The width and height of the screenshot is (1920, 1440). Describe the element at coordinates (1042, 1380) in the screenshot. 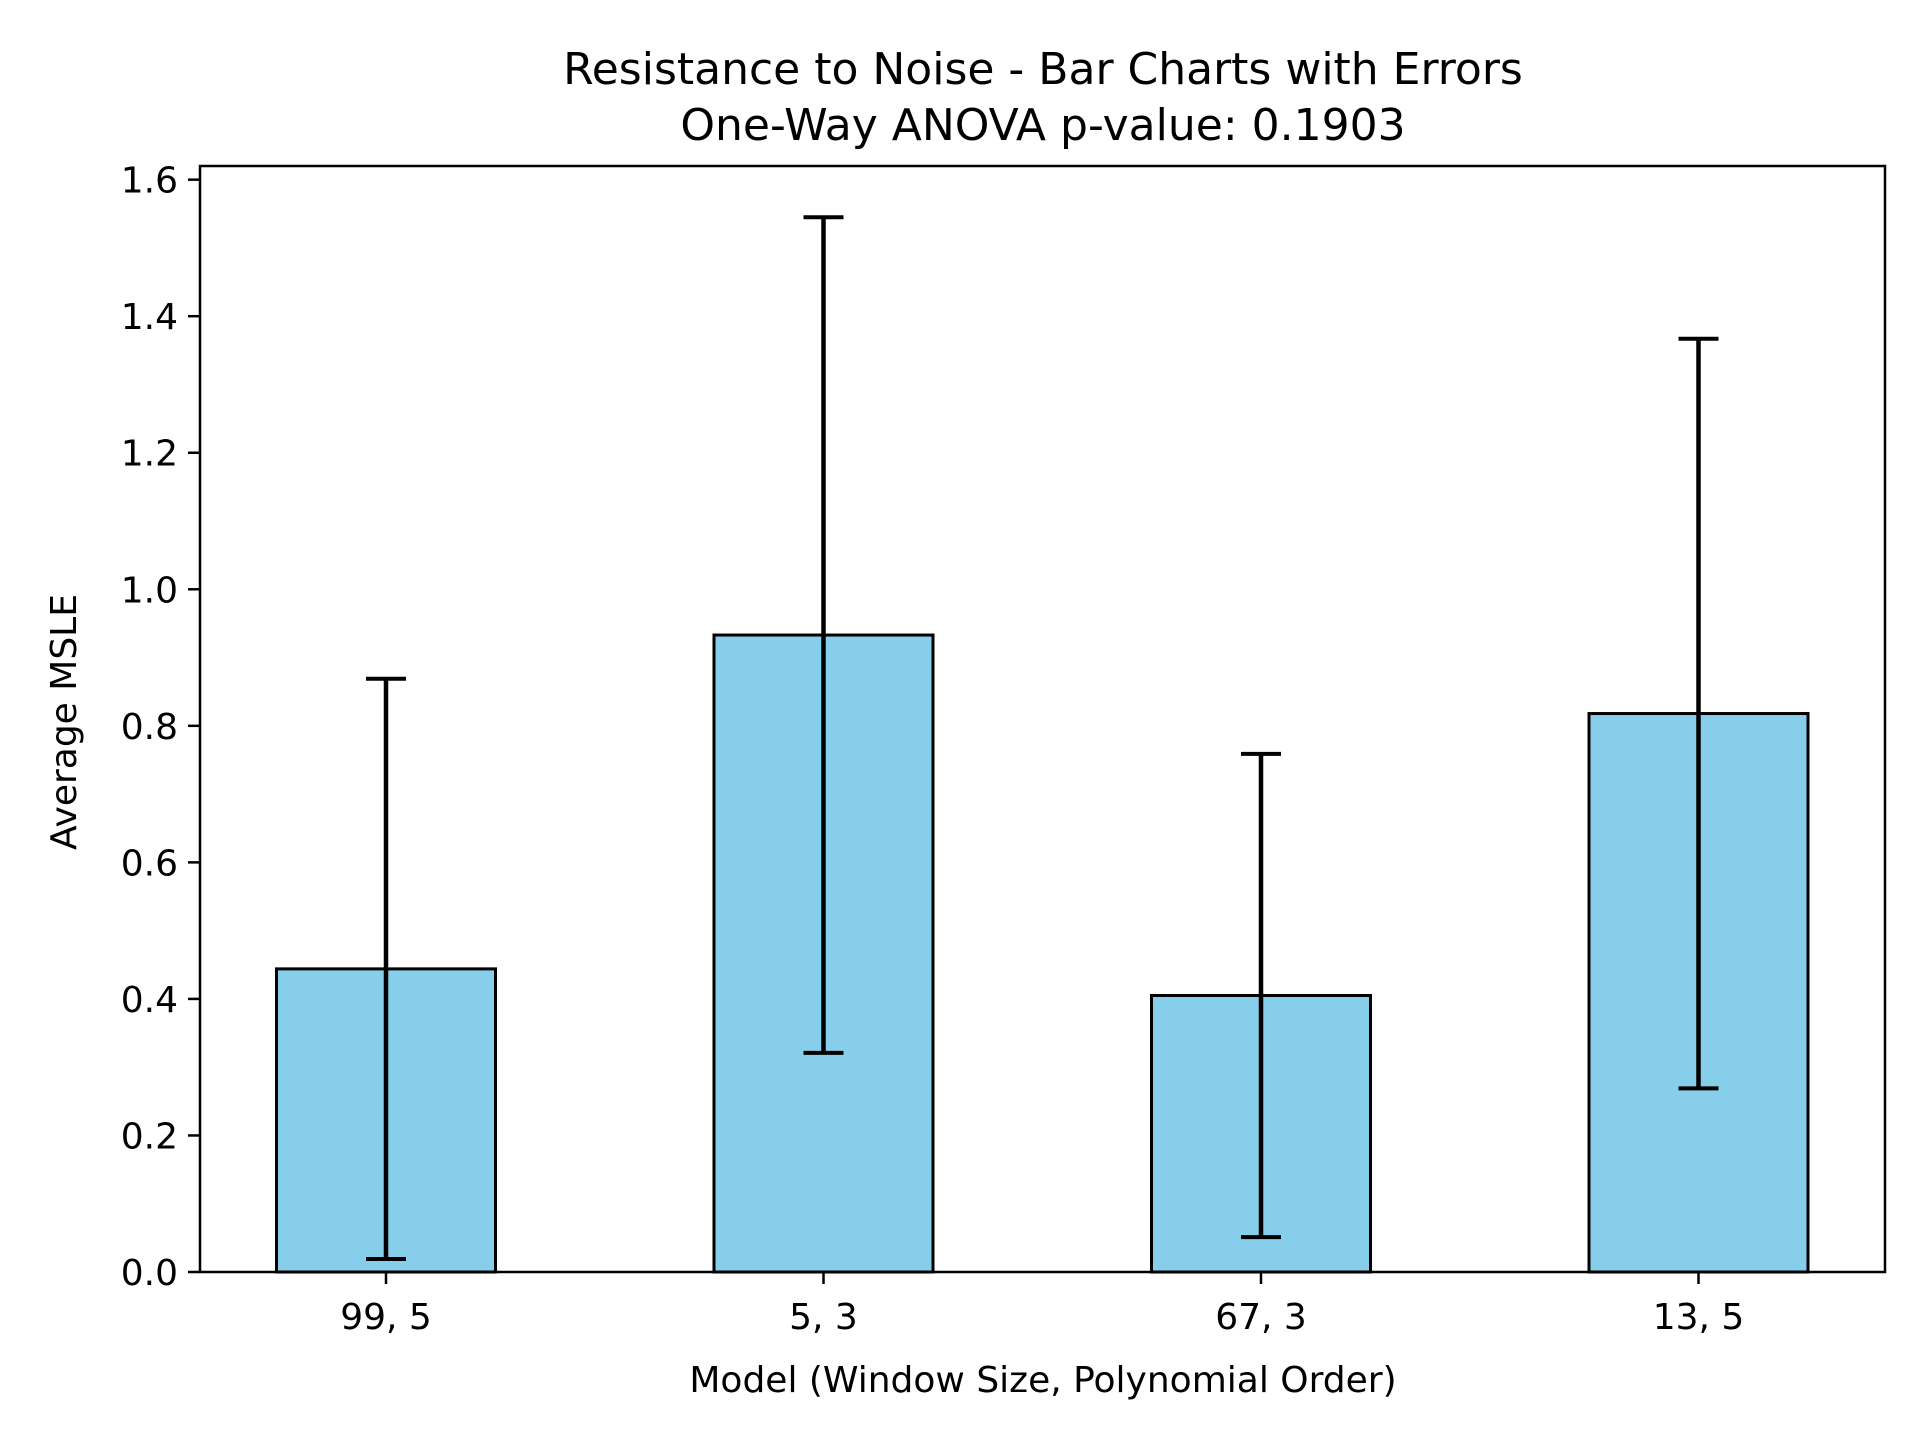

I see `x-axis-label: Model (Window Size, Polynomial Order)` at that location.